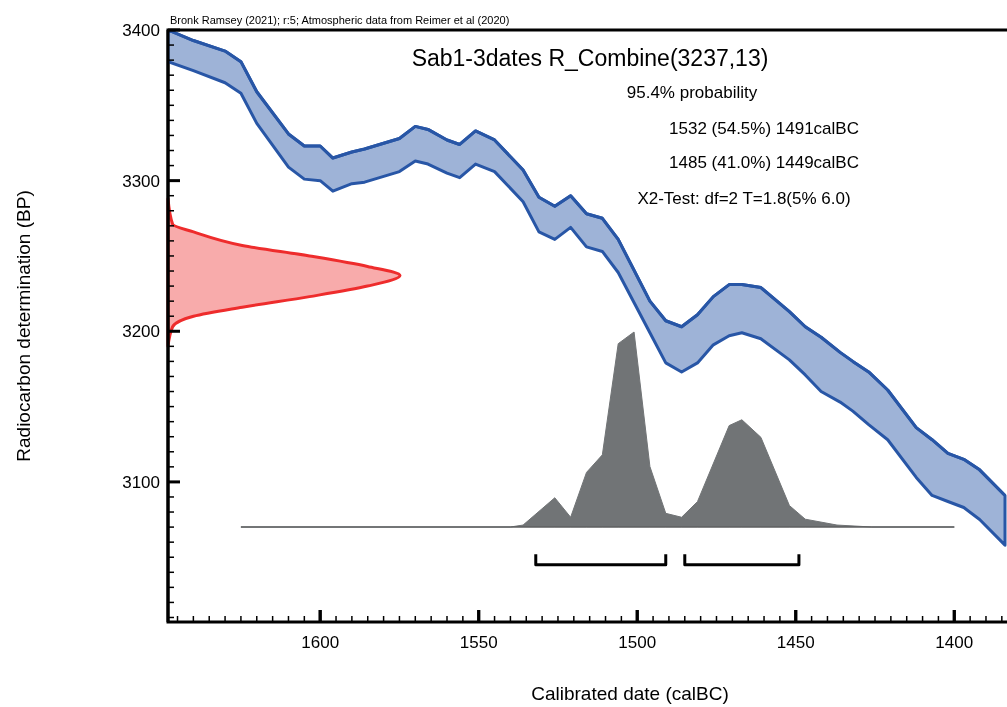 This screenshot has width=1007, height=707. I want to click on y-tick-label: 3300, so click(141, 181).